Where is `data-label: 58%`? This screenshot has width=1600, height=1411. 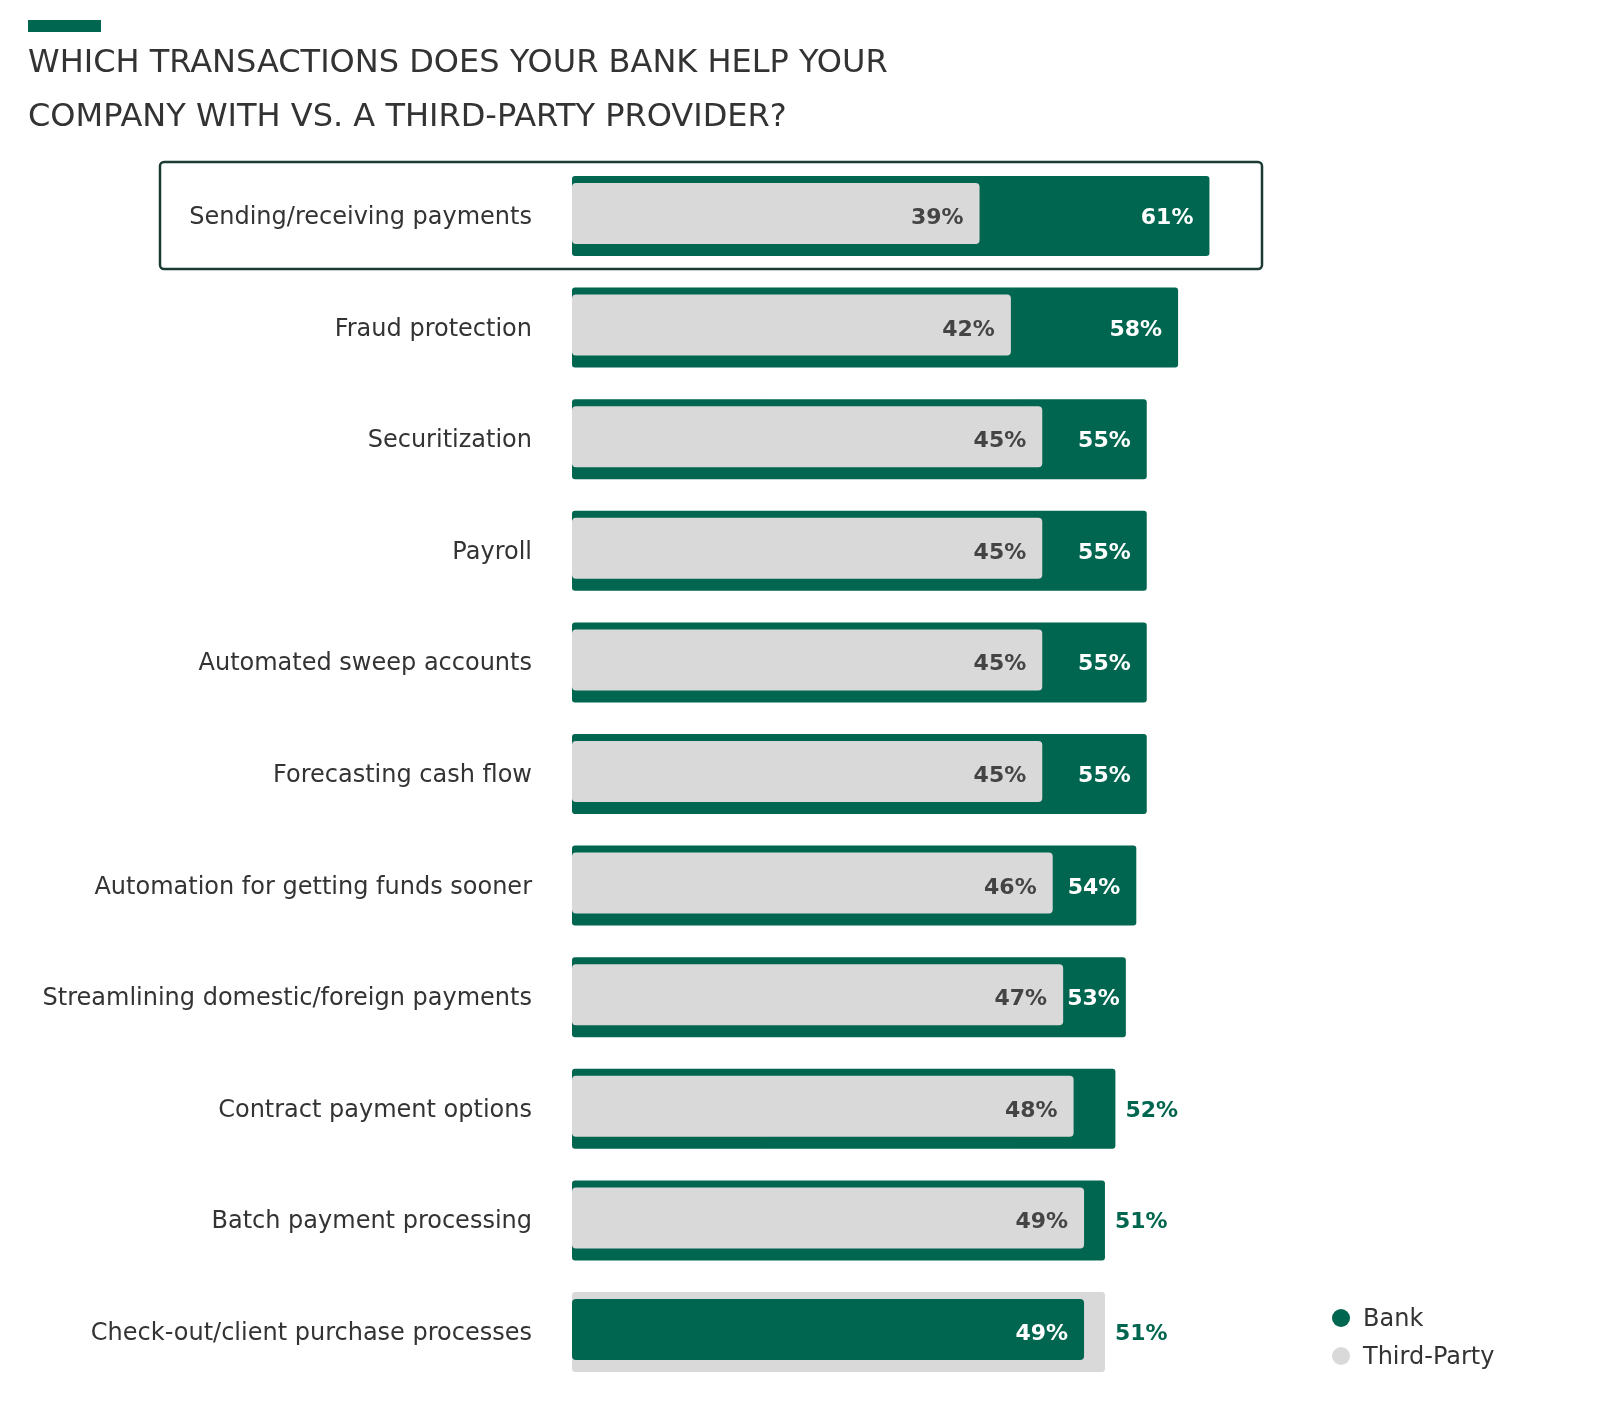
data-label: 58% is located at coordinates (1136, 328).